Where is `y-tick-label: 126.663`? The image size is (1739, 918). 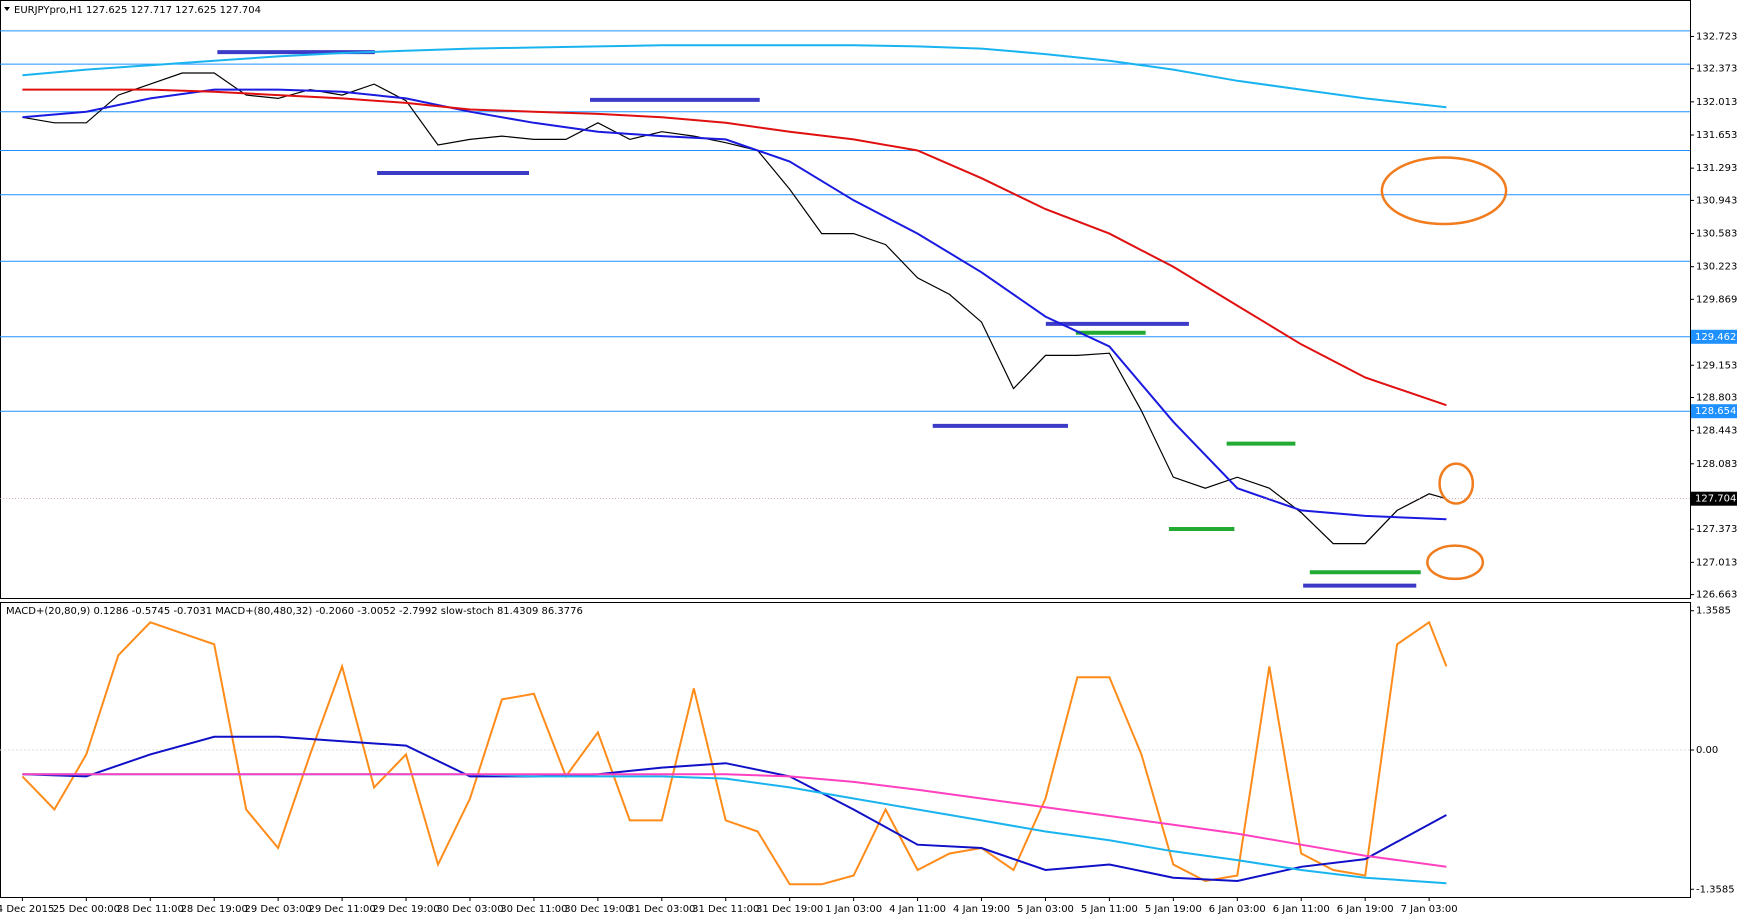
y-tick-label: 126.663 is located at coordinates (1716, 595).